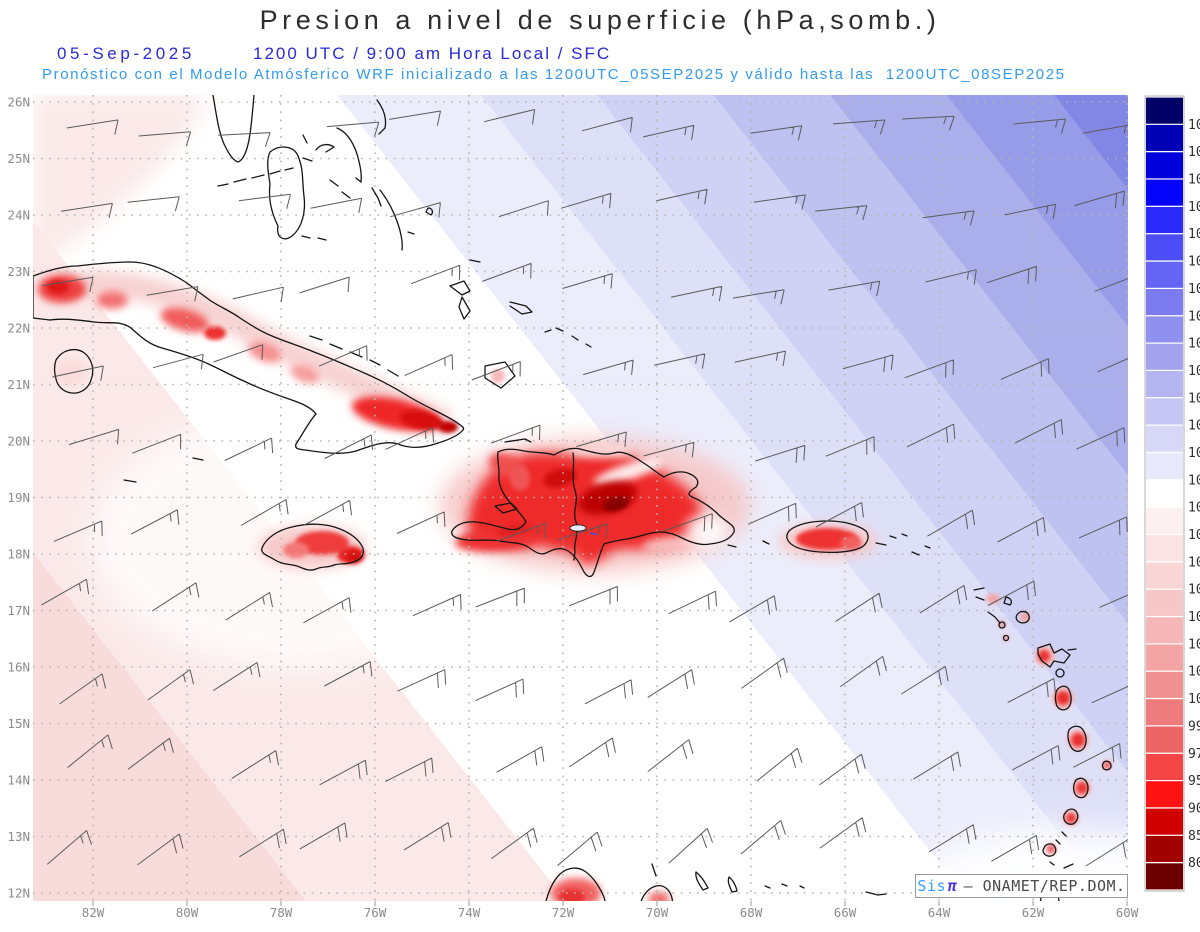 The width and height of the screenshot is (1200, 932). Describe the element at coordinates (120, 180) in the screenshot. I see `pink-corner-patch` at that location.